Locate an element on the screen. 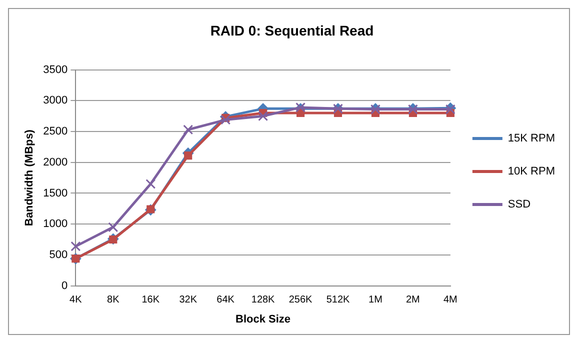 Image resolution: width=578 pixels, height=343 pixels. y-tick-label: 1000 is located at coordinates (55, 224).